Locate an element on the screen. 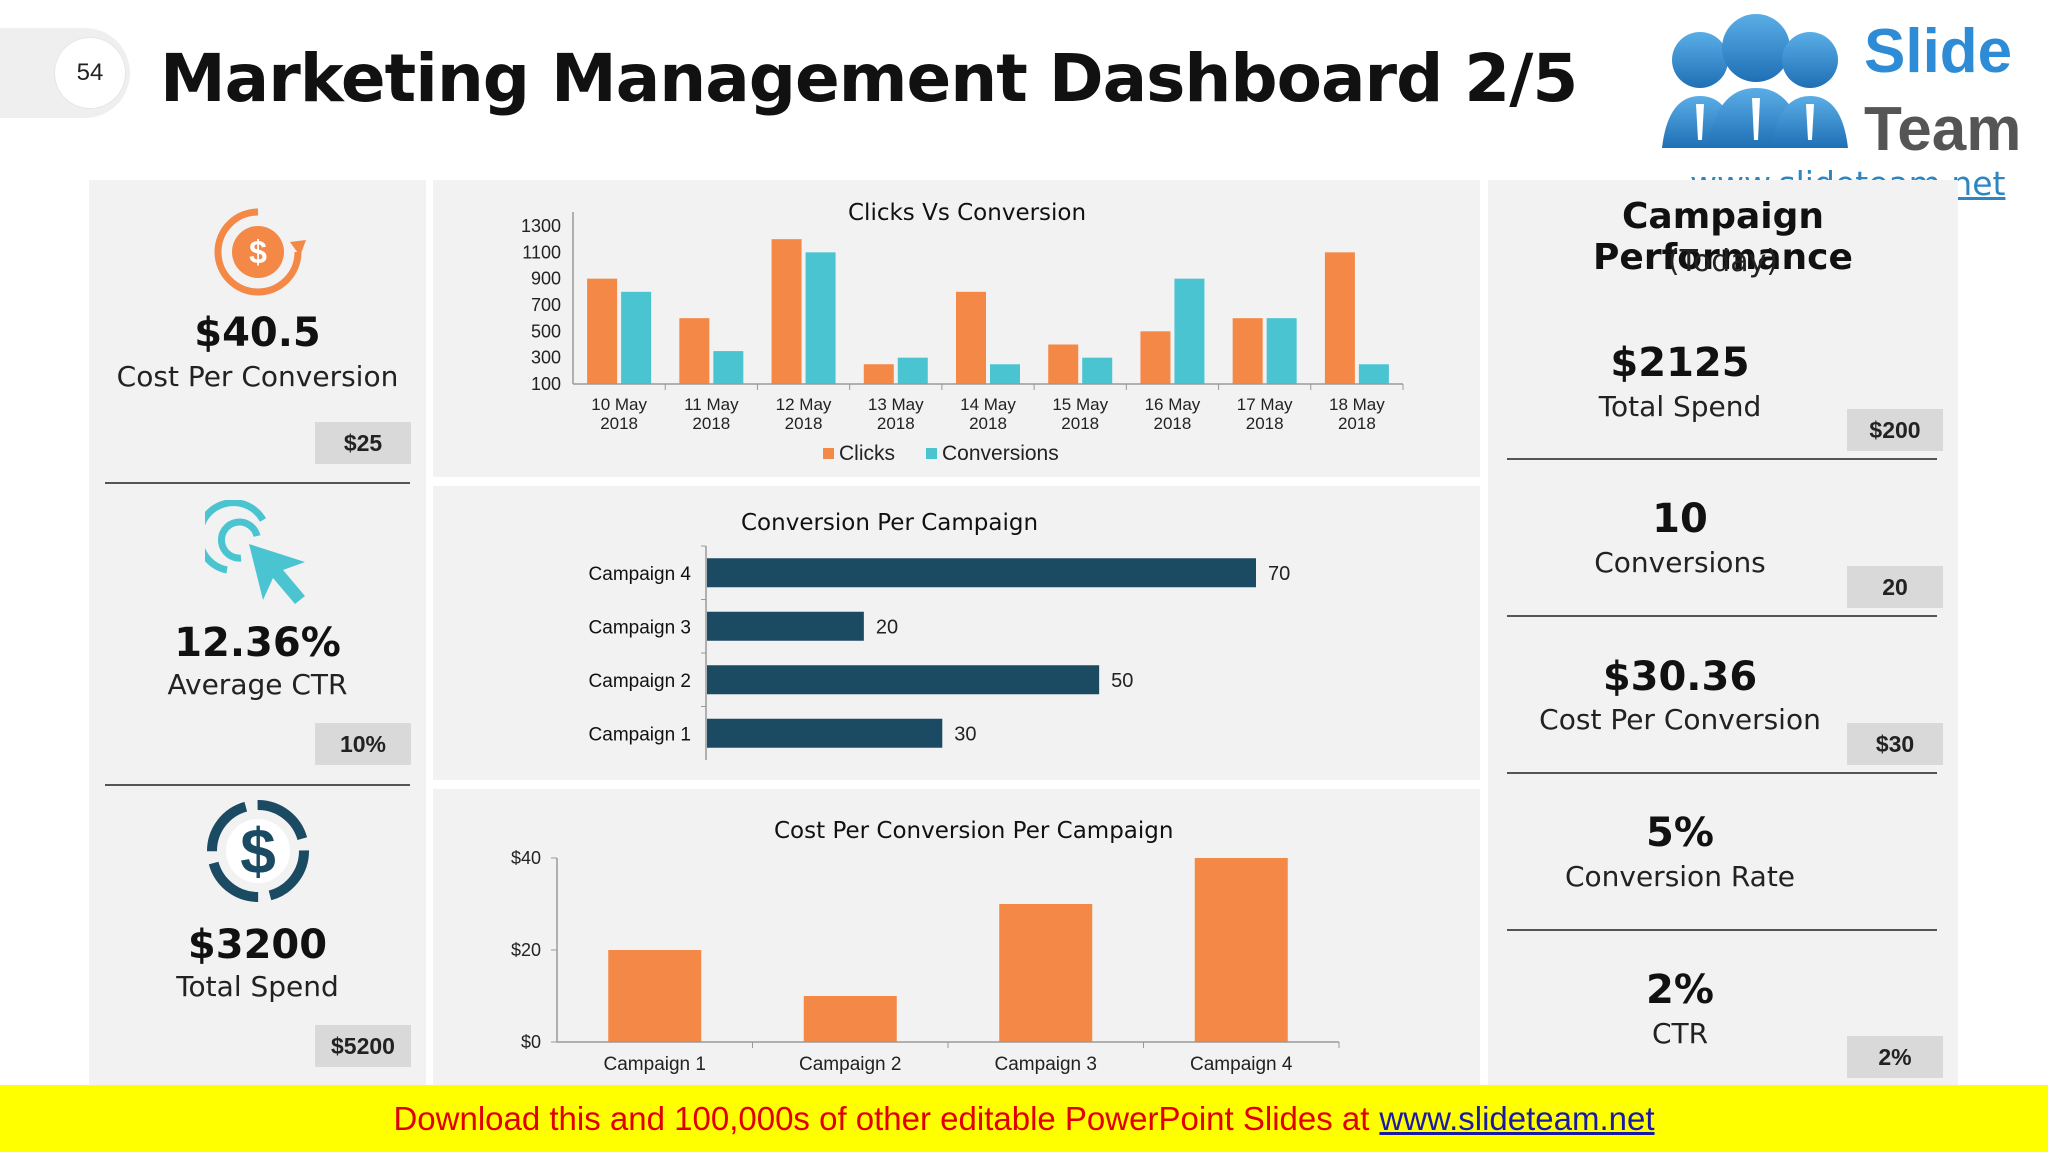 The height and width of the screenshot is (1152, 2048). y-tick-label: $0 is located at coordinates (531, 1042).